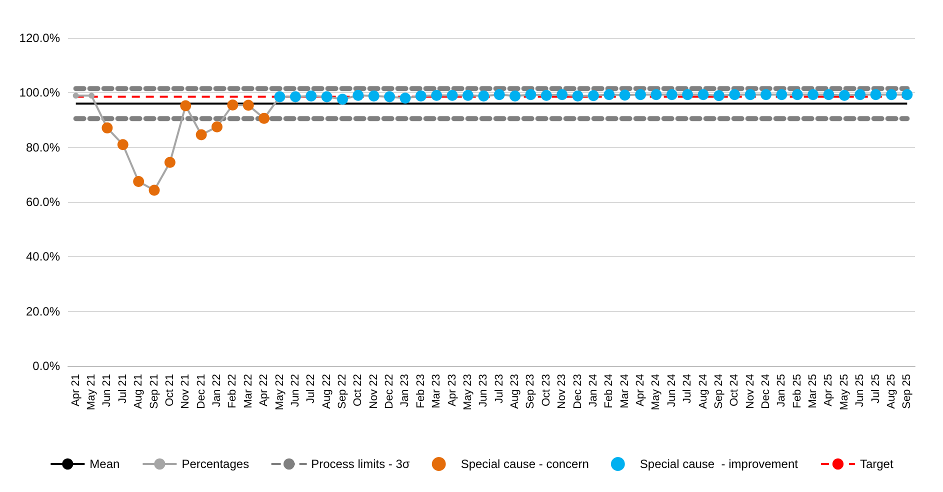 The height and width of the screenshot is (492, 943). Describe the element at coordinates (562, 391) in the screenshot. I see `x-tick-label: Nov 23` at that location.